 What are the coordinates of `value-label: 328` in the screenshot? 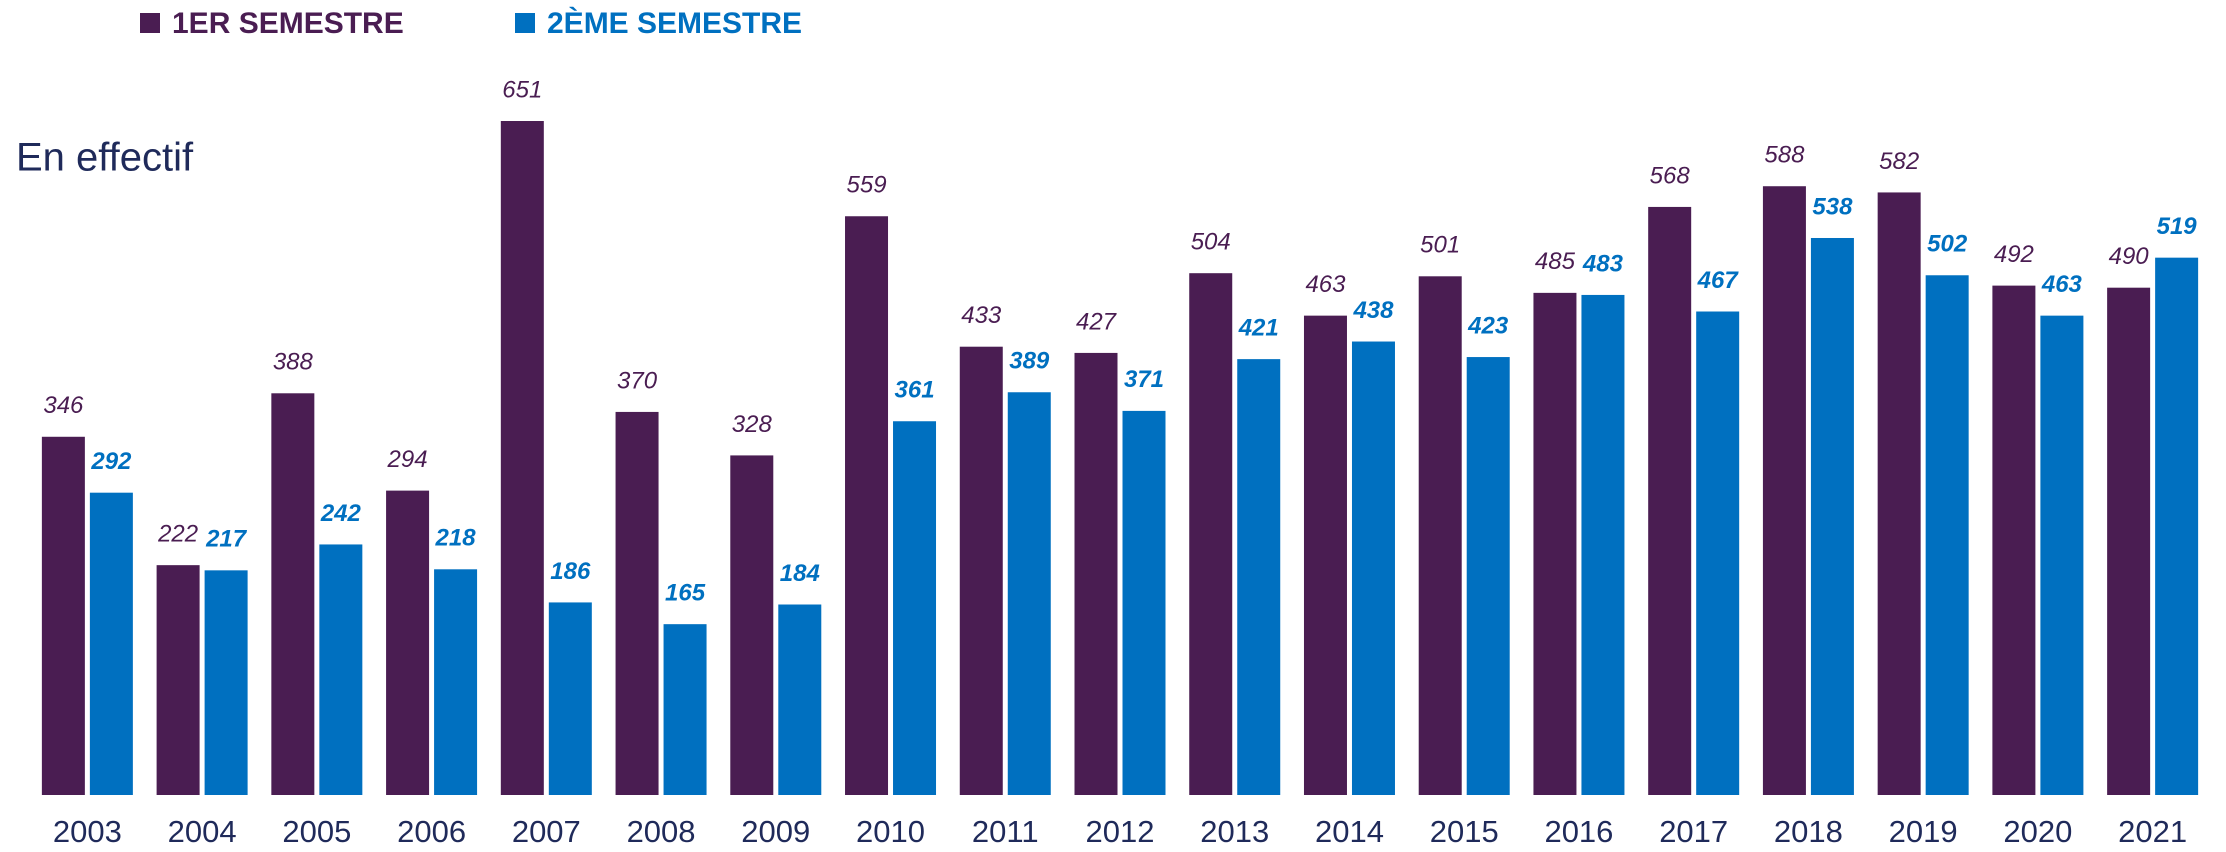 It's located at (752, 424).